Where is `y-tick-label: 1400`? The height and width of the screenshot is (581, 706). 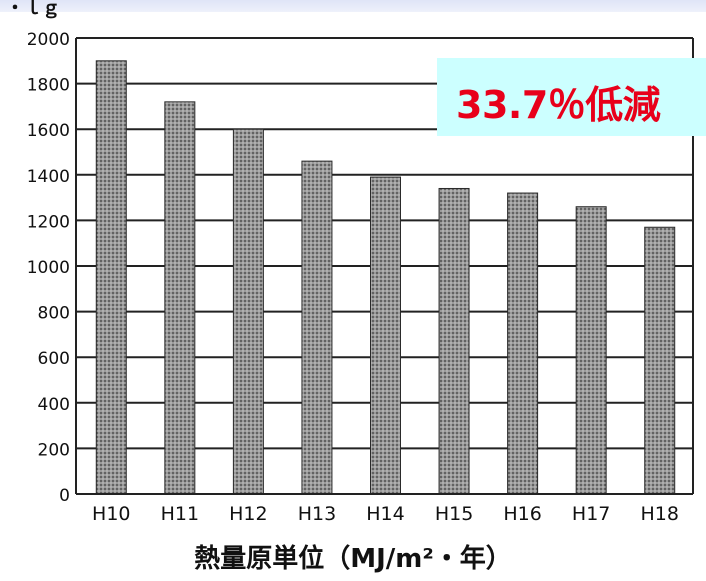
y-tick-label: 1400 is located at coordinates (48, 177).